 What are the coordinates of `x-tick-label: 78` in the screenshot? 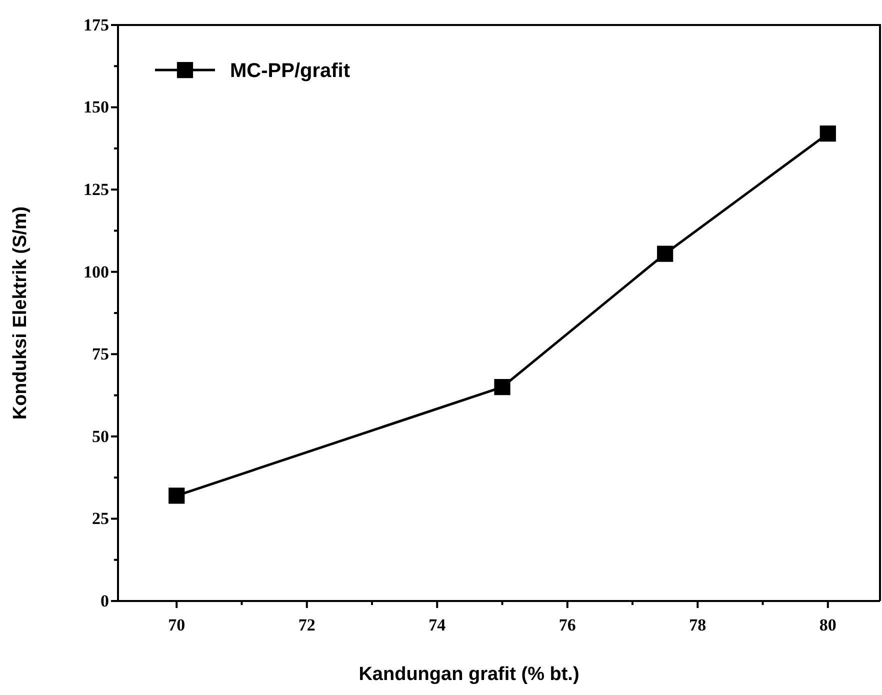 It's located at (697, 624).